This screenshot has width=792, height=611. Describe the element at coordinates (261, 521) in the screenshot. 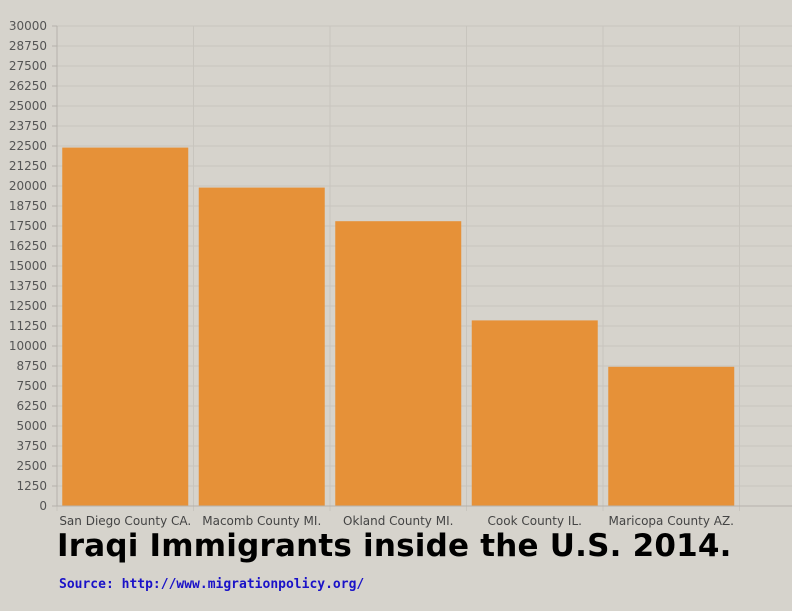

I see `x-tick-label: Macomb County MI.` at that location.